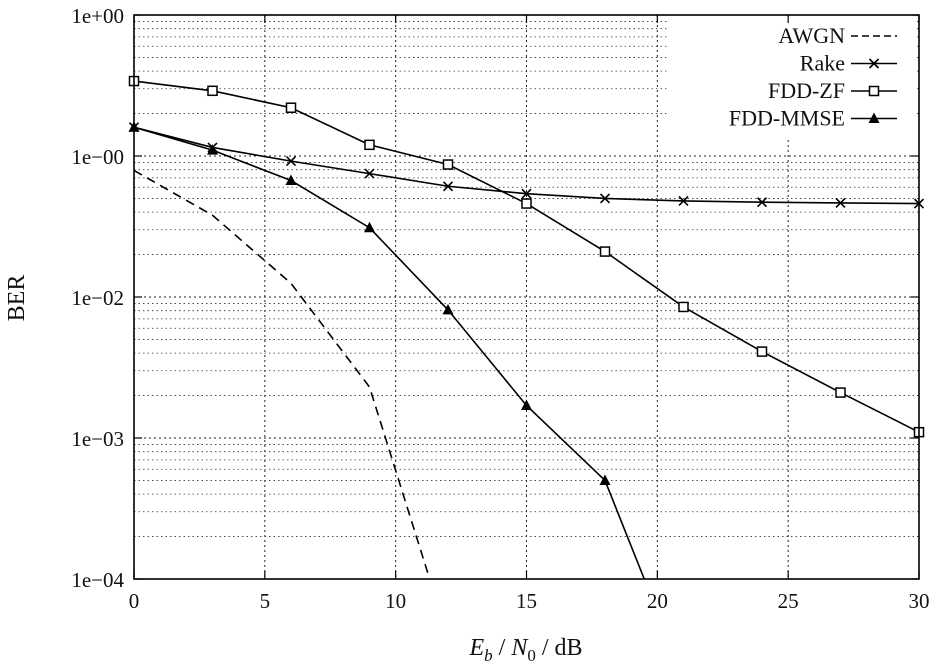 The image size is (931, 663). Describe the element at coordinates (265, 601) in the screenshot. I see `x-tick-label: 5` at that location.